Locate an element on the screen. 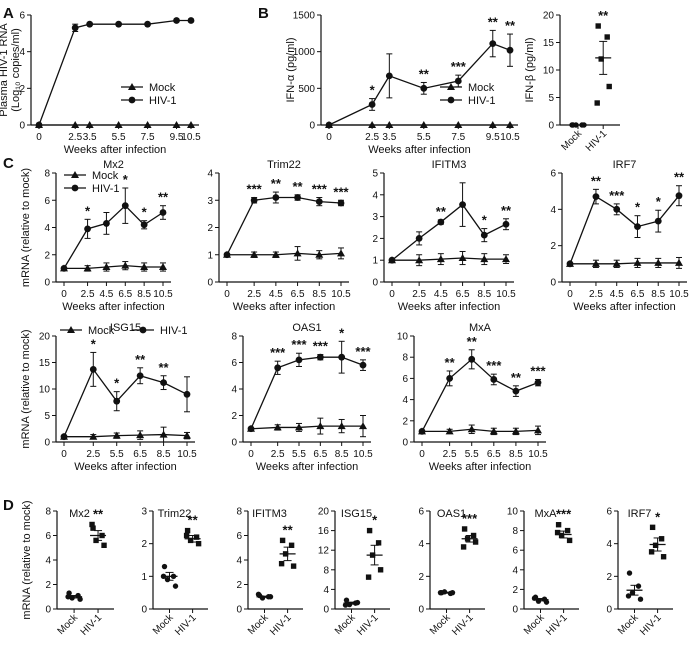  x-tick-label: 7.5 is located at coordinates (458, 137).